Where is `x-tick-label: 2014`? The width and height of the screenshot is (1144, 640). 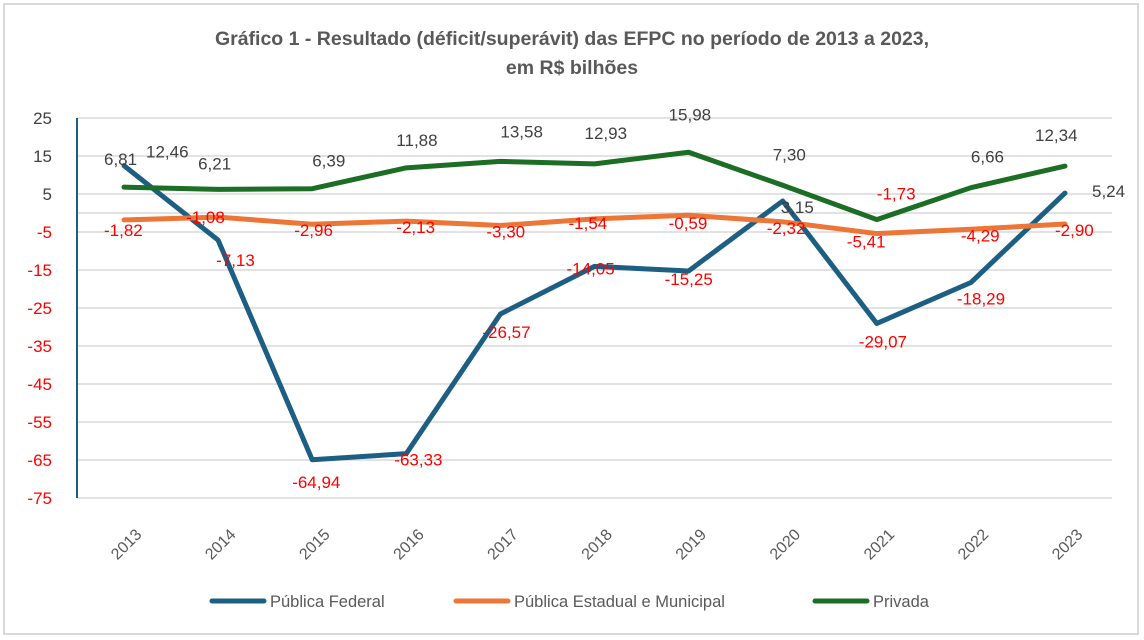 x-tick-label: 2014 is located at coordinates (220, 544).